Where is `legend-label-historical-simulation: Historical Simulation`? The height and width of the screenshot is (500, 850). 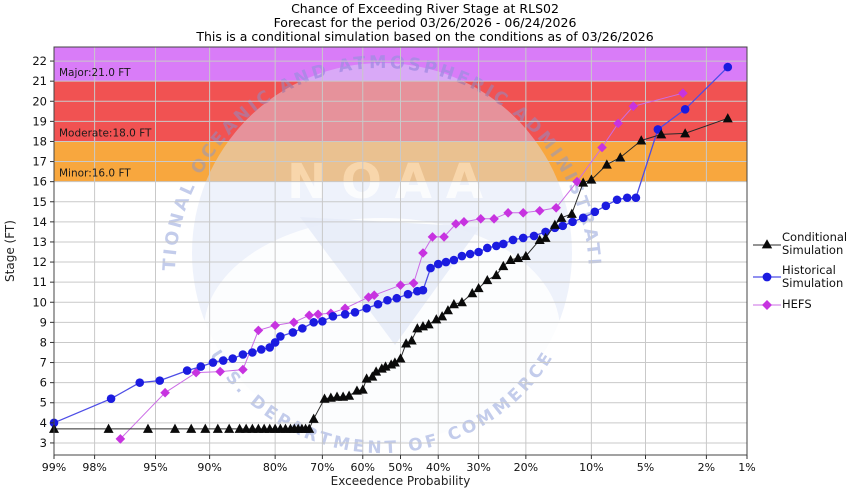 legend-label-historical-simulation: Historical Simulation is located at coordinates (813, 276).